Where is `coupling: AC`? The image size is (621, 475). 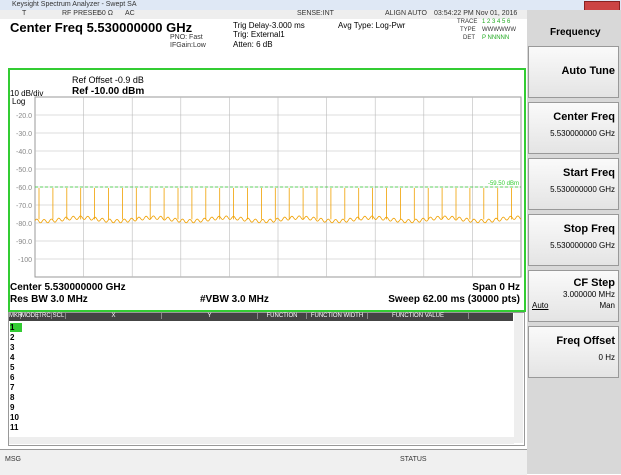 coupling: AC is located at coordinates (130, 13).